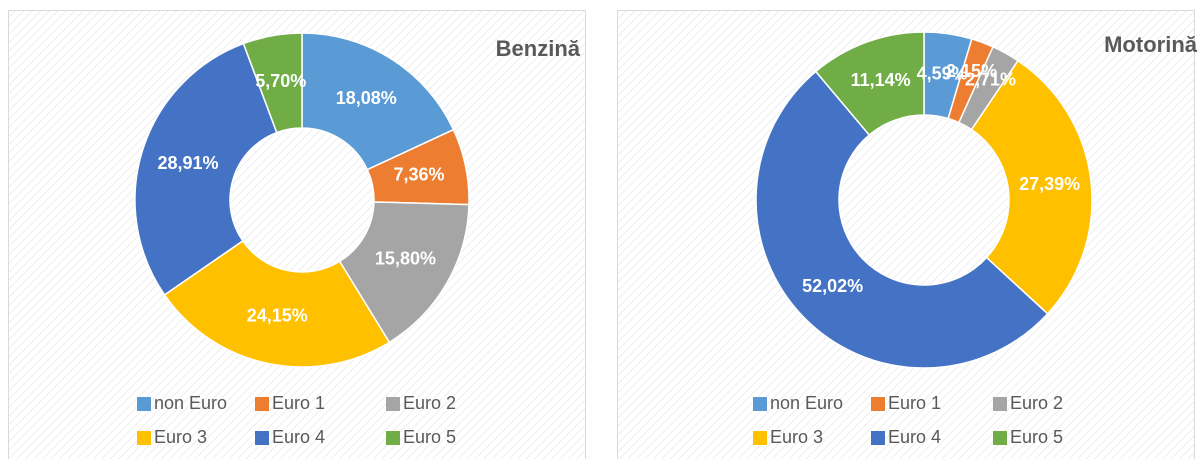 The height and width of the screenshot is (464, 1200). I want to click on data-label: 27,39%, so click(1049, 184).